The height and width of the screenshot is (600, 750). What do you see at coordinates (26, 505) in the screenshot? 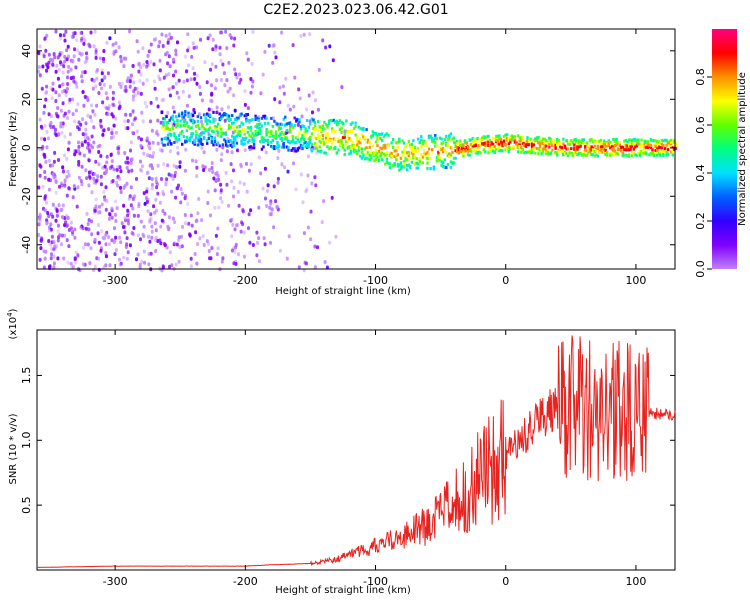
I see `snr-y-tick-label: 0.5` at bounding box center [26, 505].